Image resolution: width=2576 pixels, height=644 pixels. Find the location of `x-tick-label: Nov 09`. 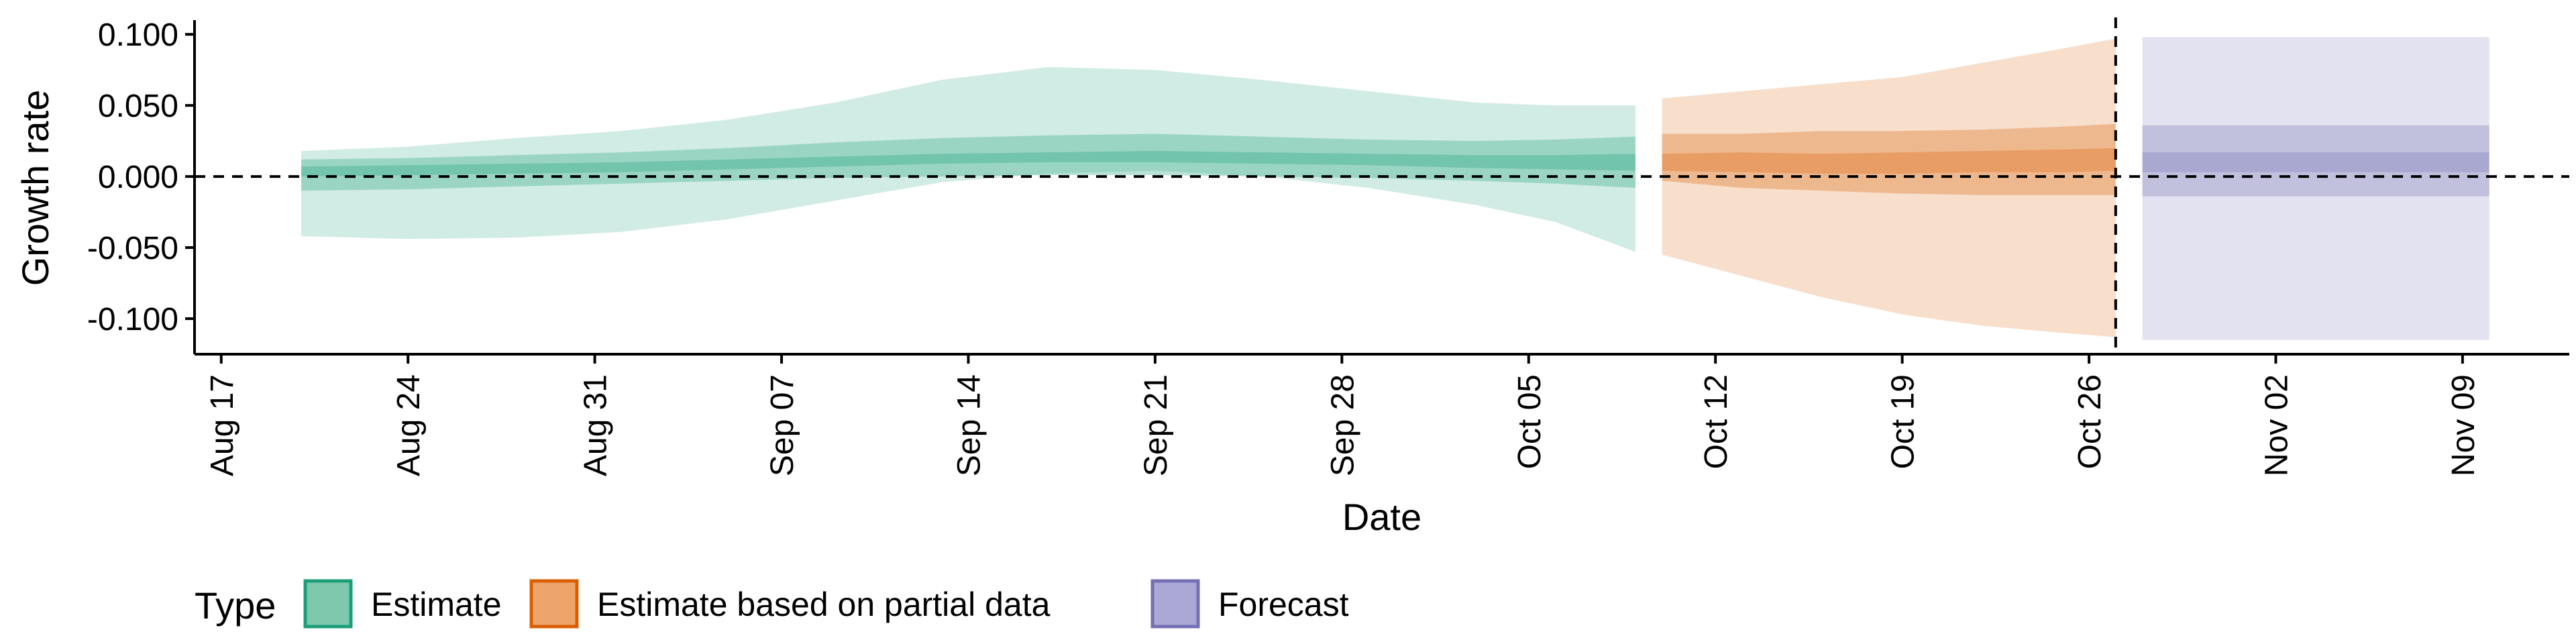

x-tick-label: Nov 09 is located at coordinates (2463, 425).